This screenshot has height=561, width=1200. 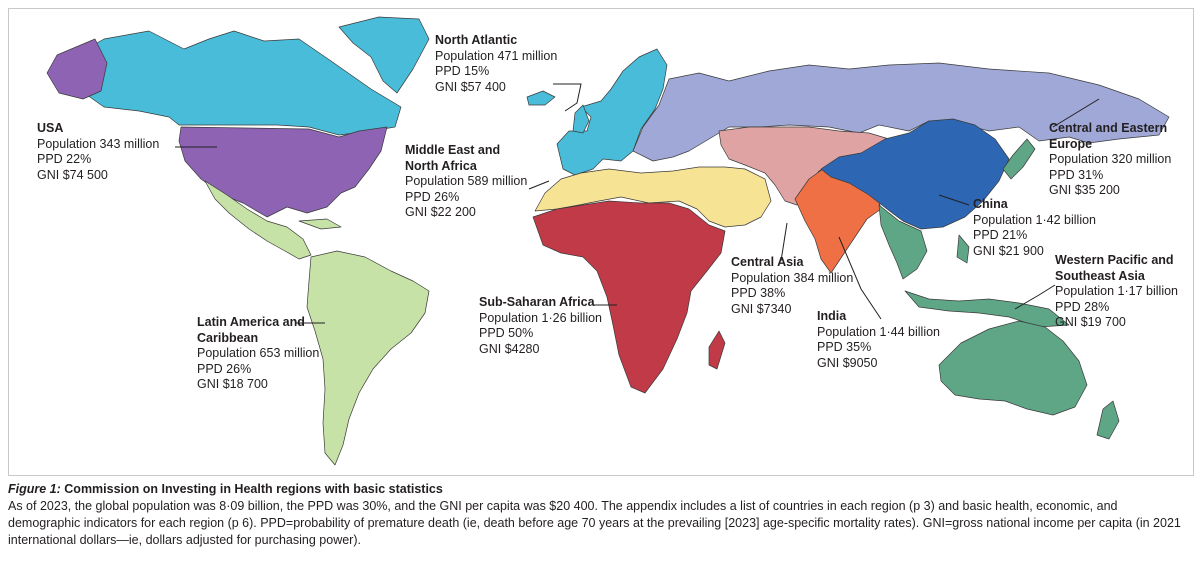 I want to click on philippines-shape, so click(x=963, y=249).